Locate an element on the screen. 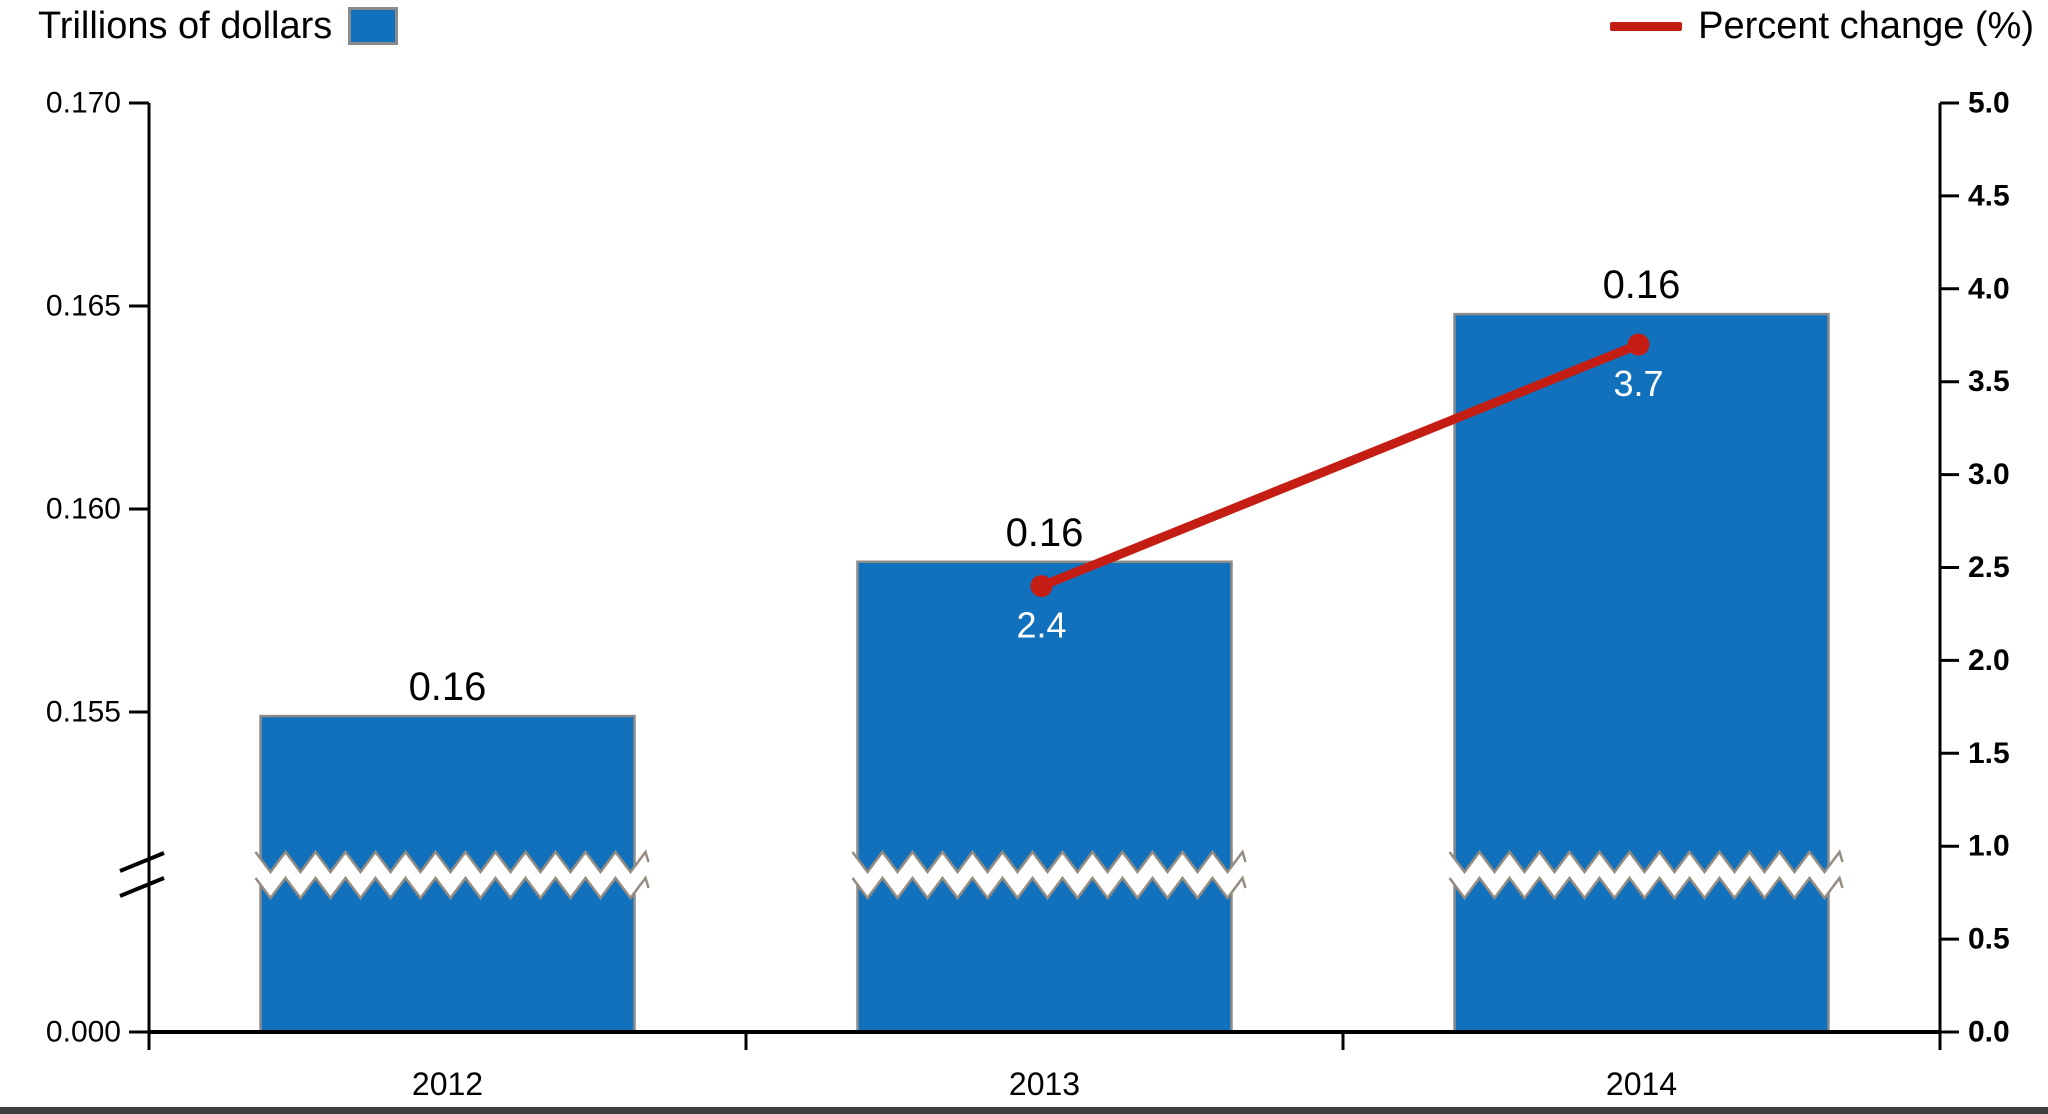 The height and width of the screenshot is (1114, 2048). right-tick-label: 2.5 is located at coordinates (1989, 567).